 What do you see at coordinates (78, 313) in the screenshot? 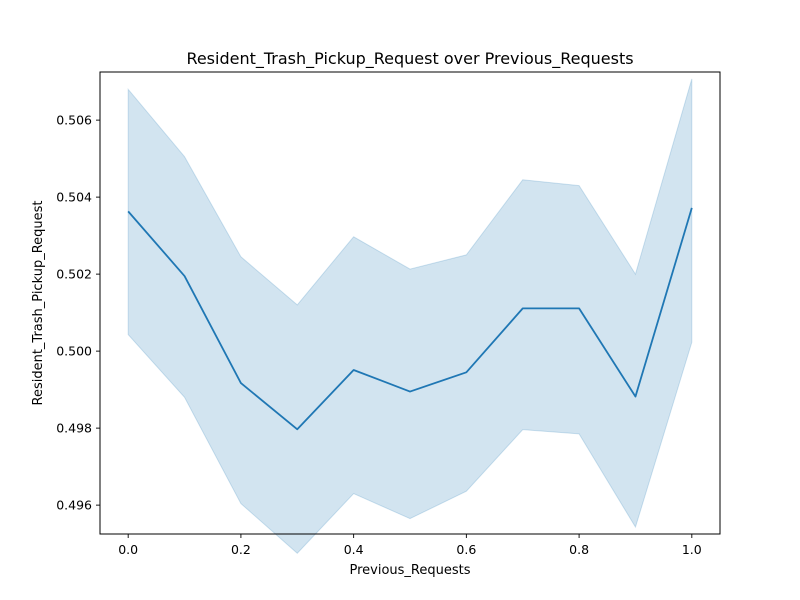
I see `y-axis-ticks: 0.496 0.498 0.500 0.502 0.504 0.506` at bounding box center [78, 313].